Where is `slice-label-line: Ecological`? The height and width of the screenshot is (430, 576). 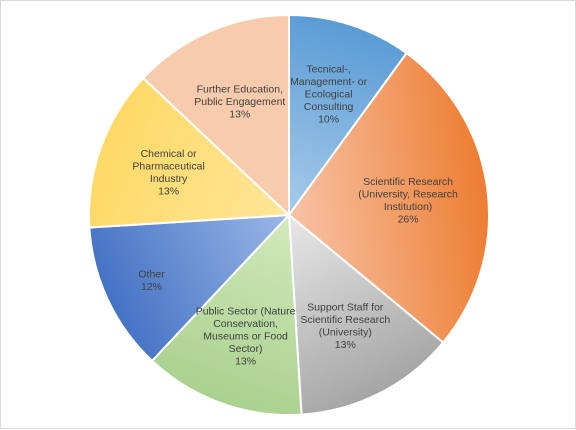 slice-label-line: Ecological is located at coordinates (329, 94).